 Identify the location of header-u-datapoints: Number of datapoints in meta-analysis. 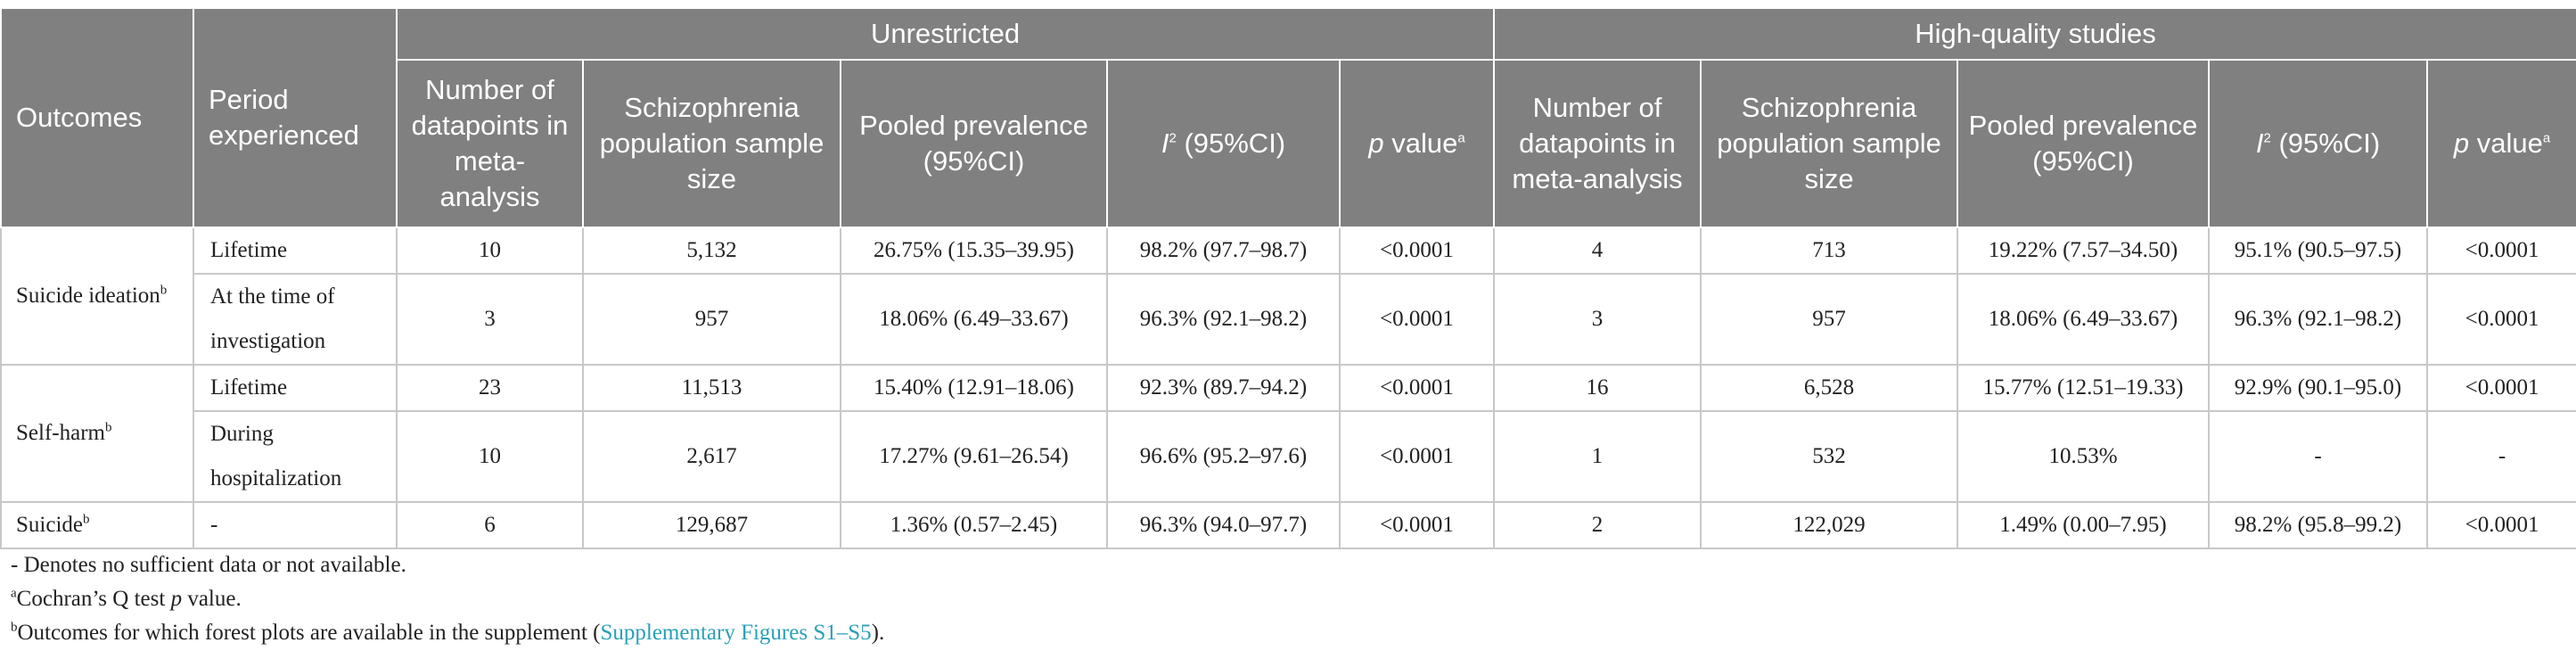
(490, 143).